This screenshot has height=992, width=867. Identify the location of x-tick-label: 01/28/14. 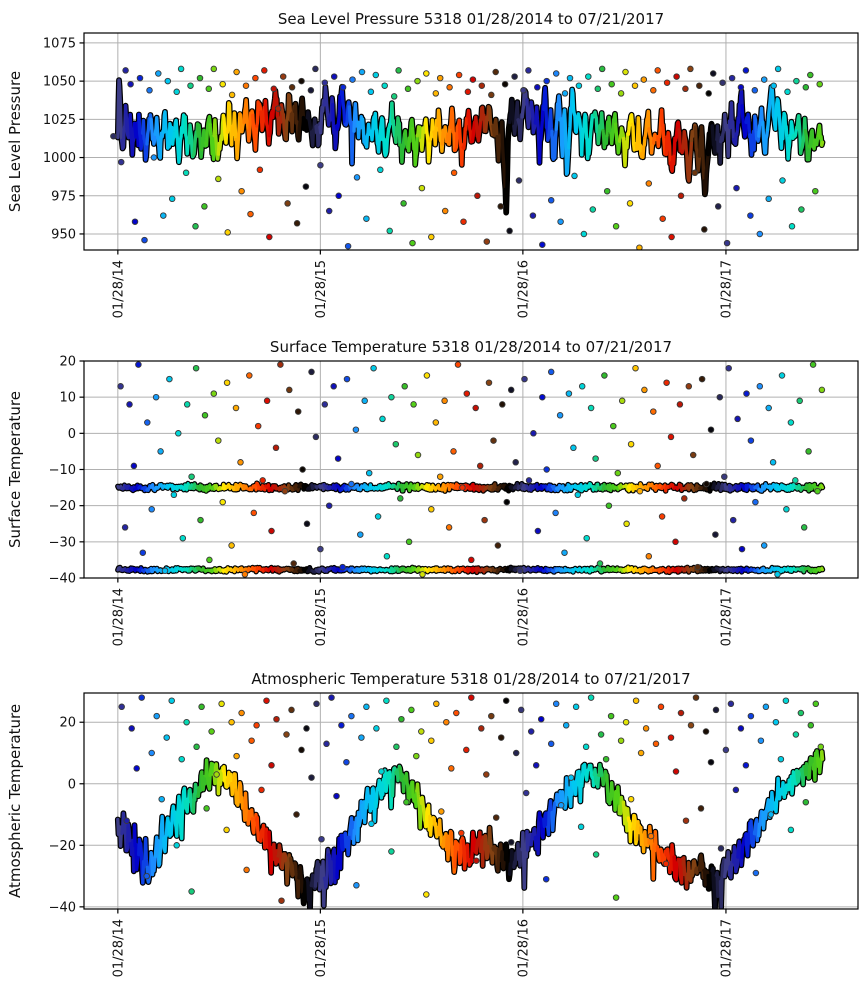
(118, 289).